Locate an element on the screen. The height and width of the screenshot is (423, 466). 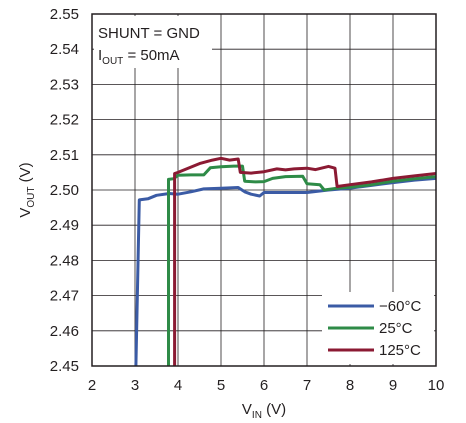
x-tick-label: 3 is located at coordinates (135, 385).